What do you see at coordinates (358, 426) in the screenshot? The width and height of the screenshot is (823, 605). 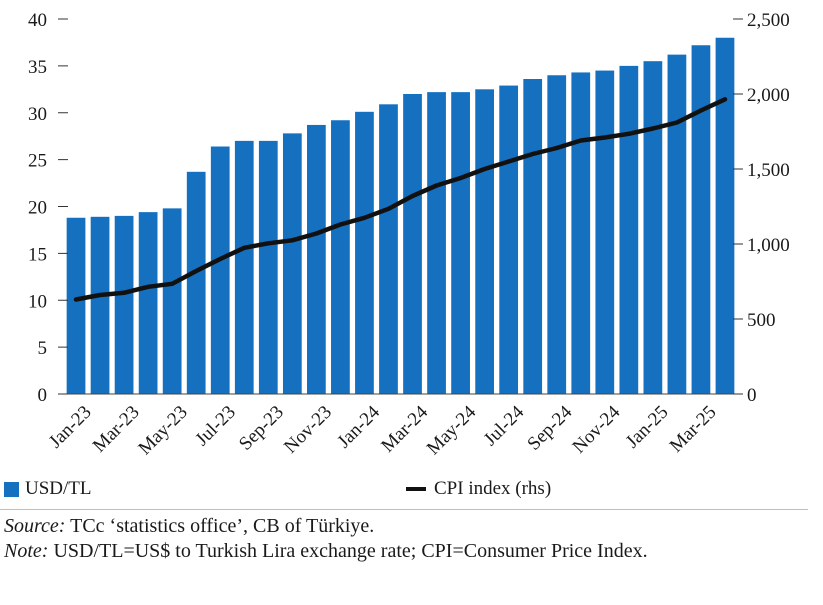 I see `x-tick-label: Jan-24` at bounding box center [358, 426].